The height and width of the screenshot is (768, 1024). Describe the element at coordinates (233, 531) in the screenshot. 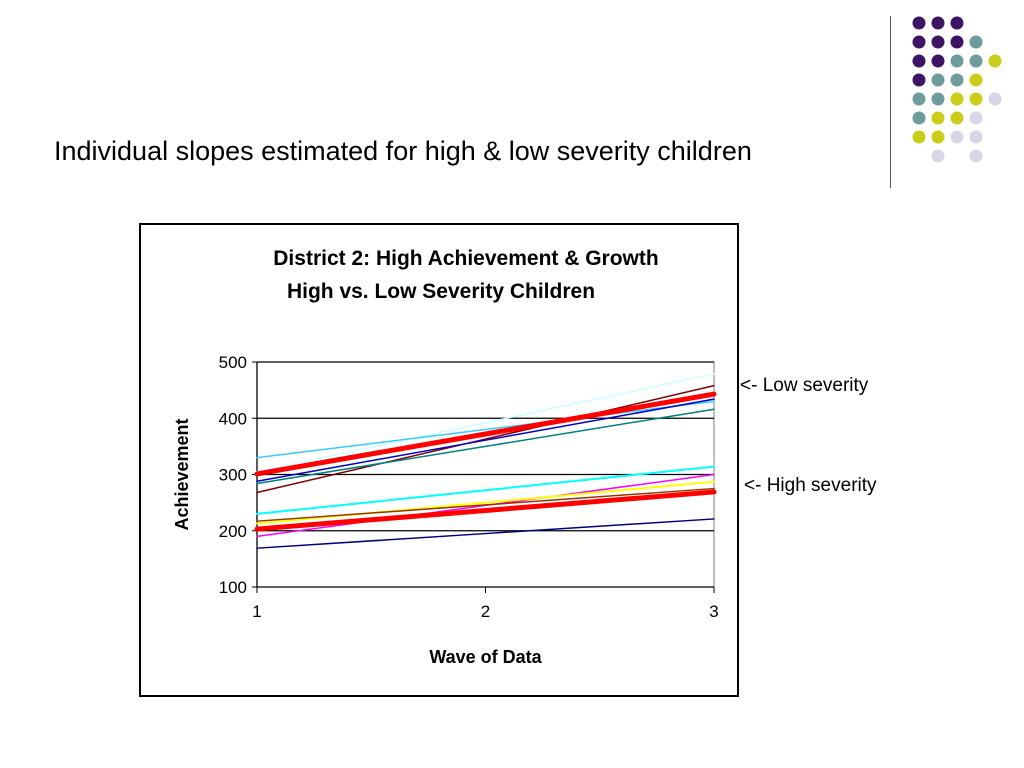

I see `y-tick-label: 200` at that location.